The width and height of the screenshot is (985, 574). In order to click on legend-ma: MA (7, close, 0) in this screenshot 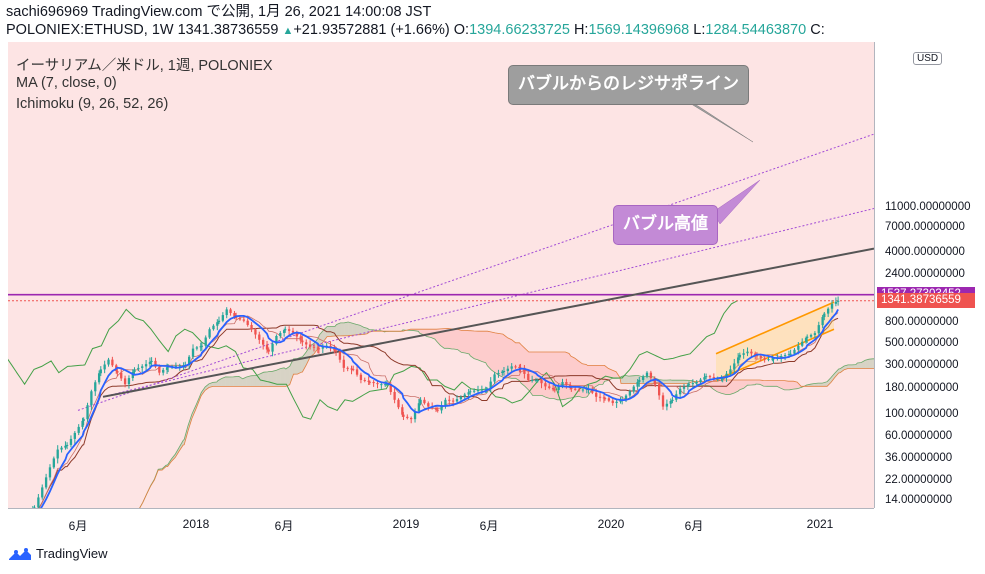, I will do `click(66, 83)`.